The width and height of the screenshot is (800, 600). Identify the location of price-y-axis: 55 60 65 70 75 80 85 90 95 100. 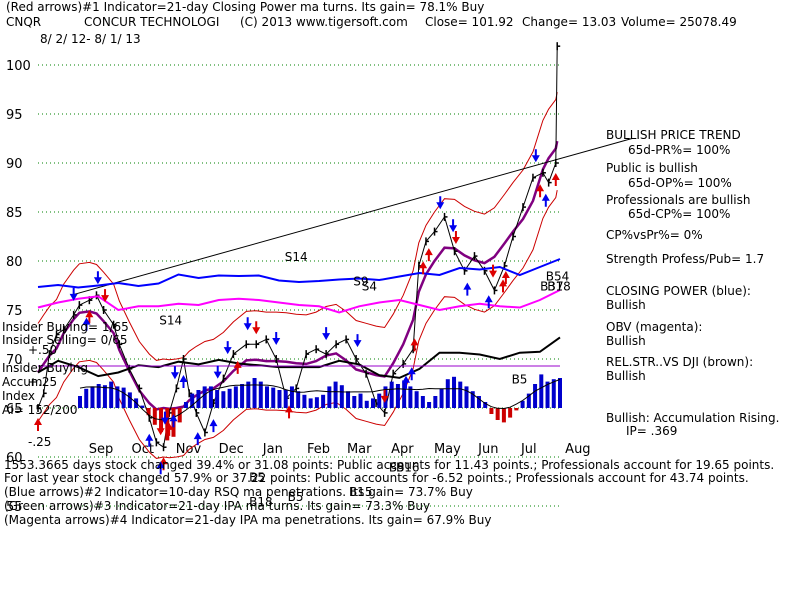
(18, 287).